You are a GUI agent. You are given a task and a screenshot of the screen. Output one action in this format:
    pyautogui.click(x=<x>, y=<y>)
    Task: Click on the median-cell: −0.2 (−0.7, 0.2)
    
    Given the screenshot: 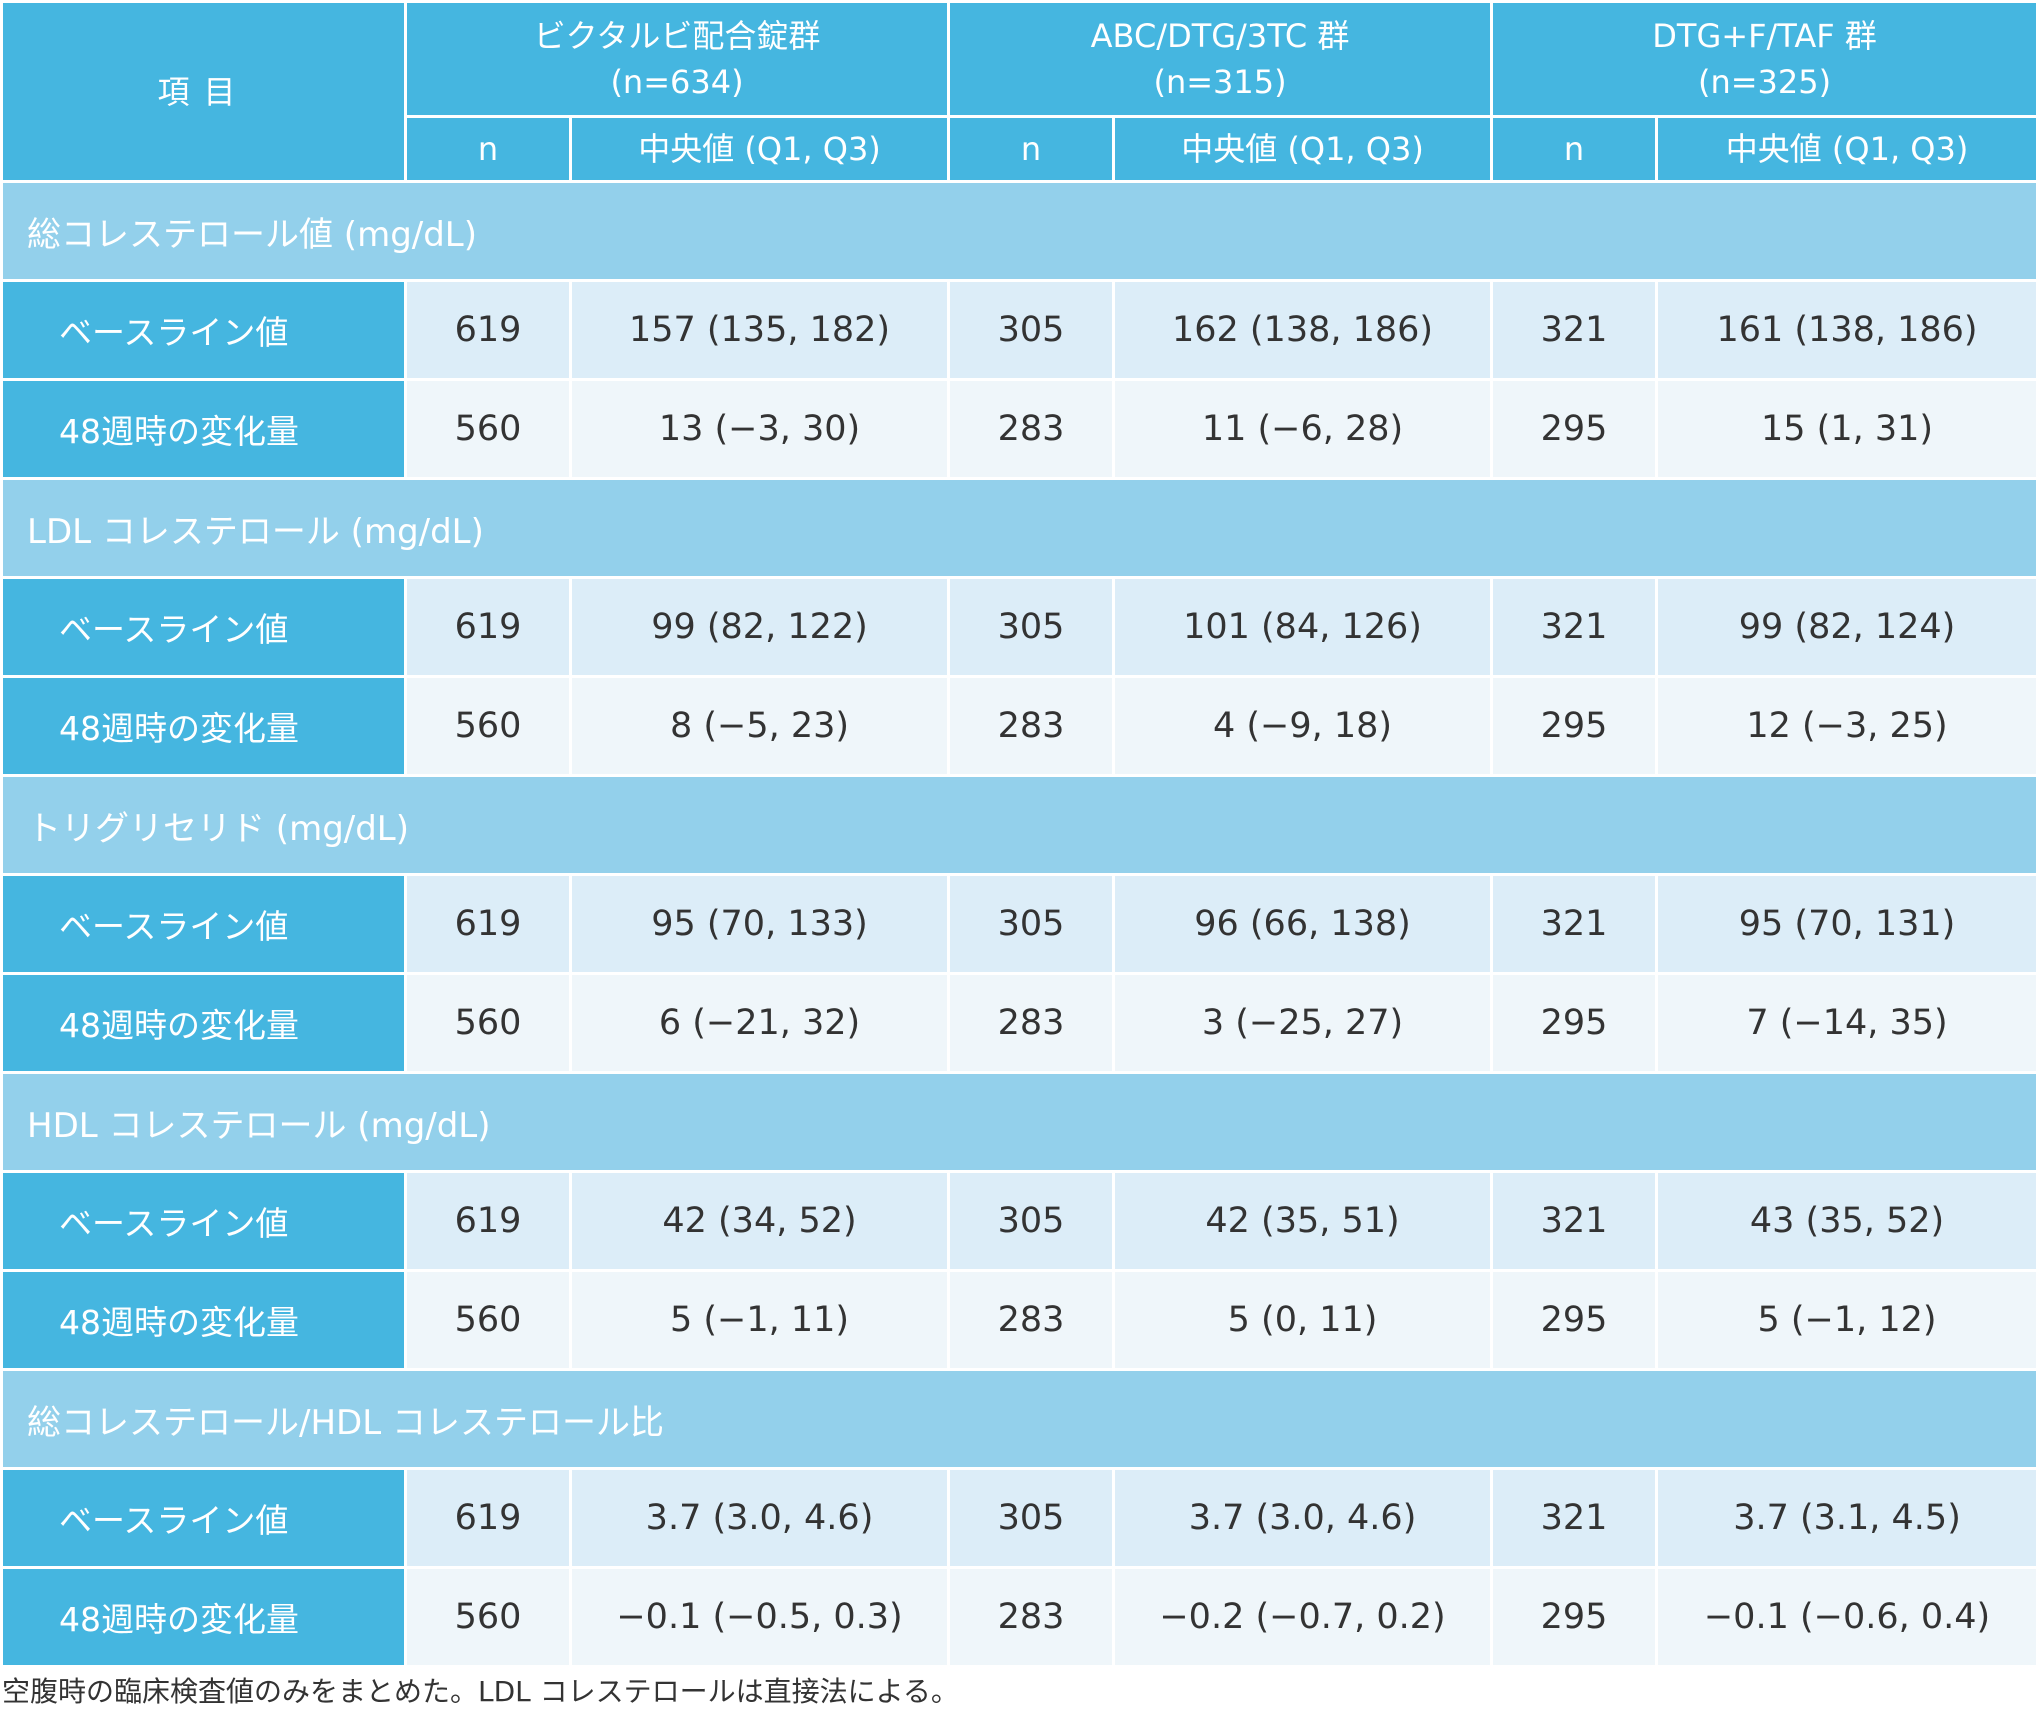 What is the action you would take?
    pyautogui.click(x=1303, y=1617)
    